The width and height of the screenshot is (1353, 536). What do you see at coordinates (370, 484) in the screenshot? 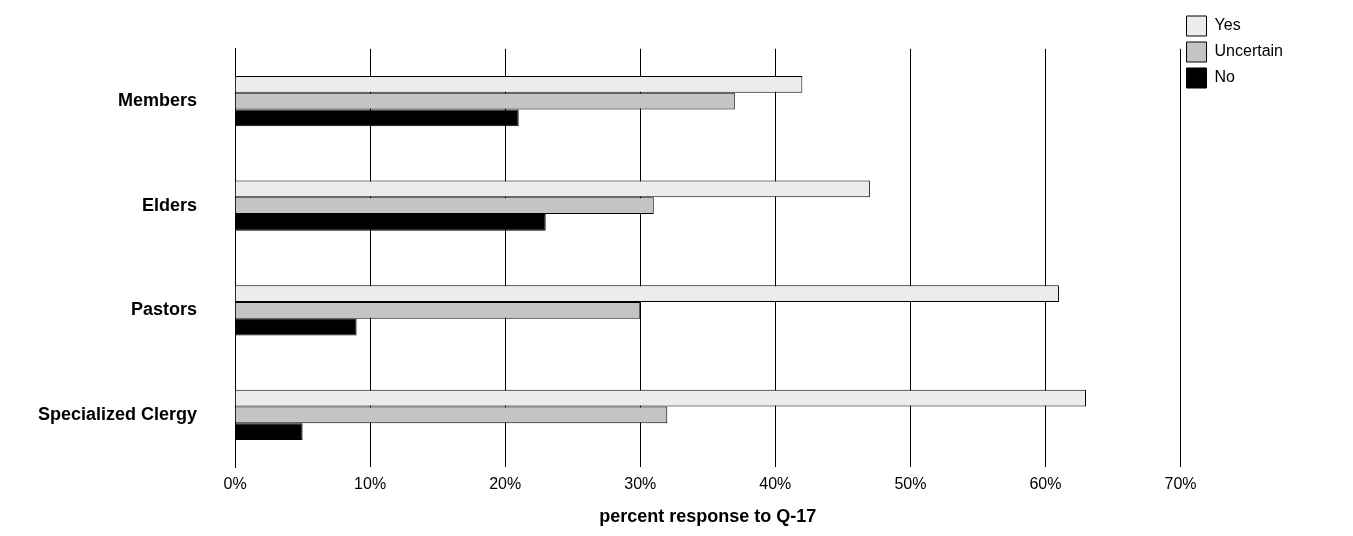
I see `x-tick-label: 10%` at bounding box center [370, 484].